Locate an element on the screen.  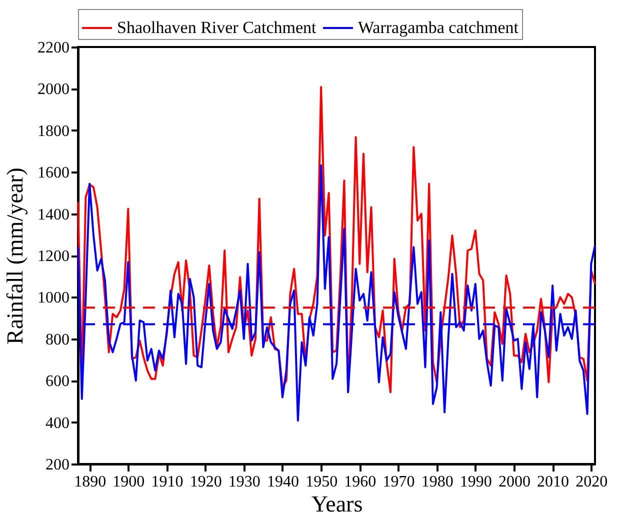
y-tick-label: 2000 is located at coordinates (54, 89).